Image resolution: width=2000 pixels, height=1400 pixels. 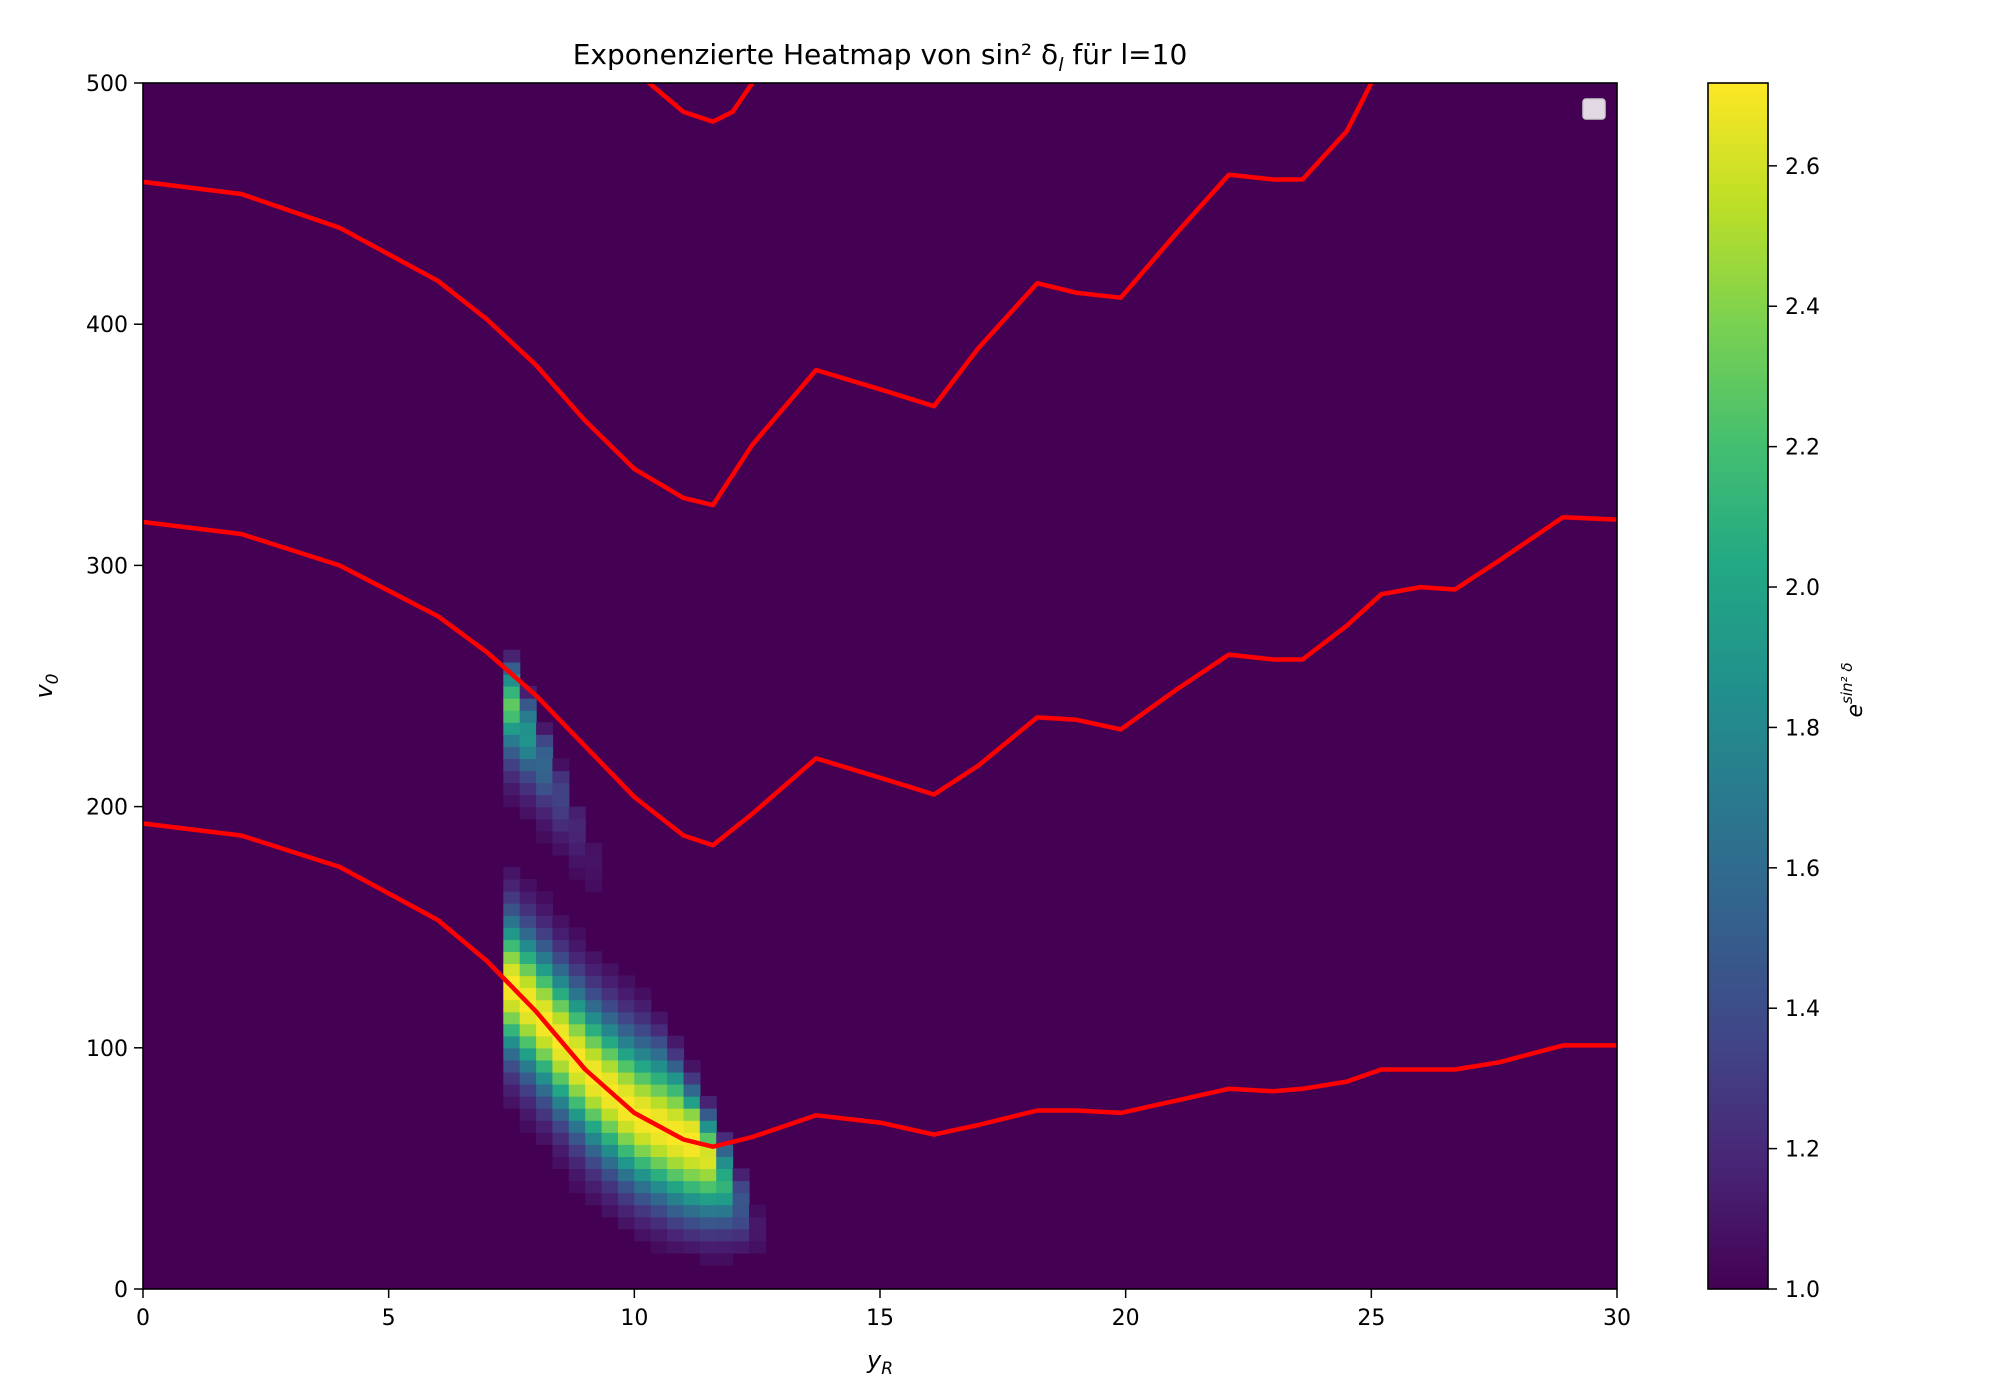 What do you see at coordinates (107, 808) in the screenshot?
I see `y-tick-label: 200` at bounding box center [107, 808].